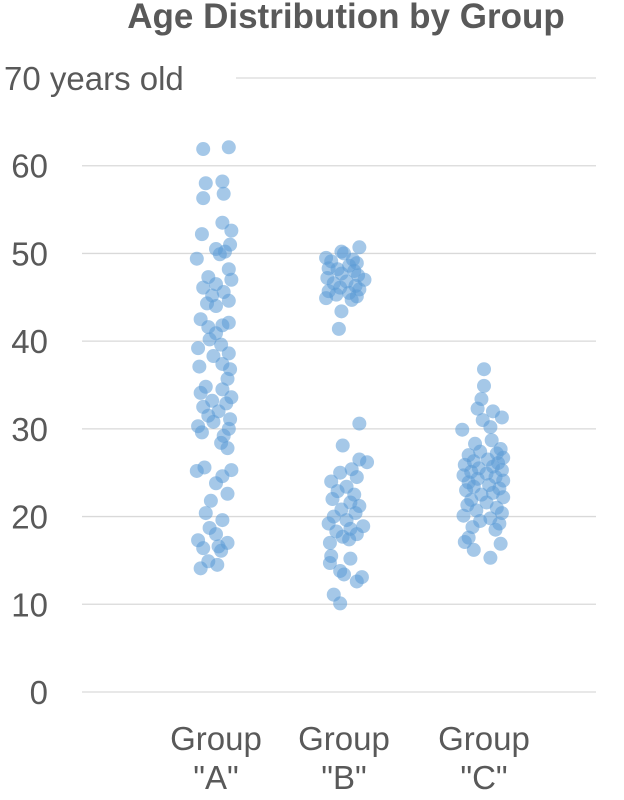 The width and height of the screenshot is (624, 800). I want to click on x-category-label-line2: "A", so click(215, 777).